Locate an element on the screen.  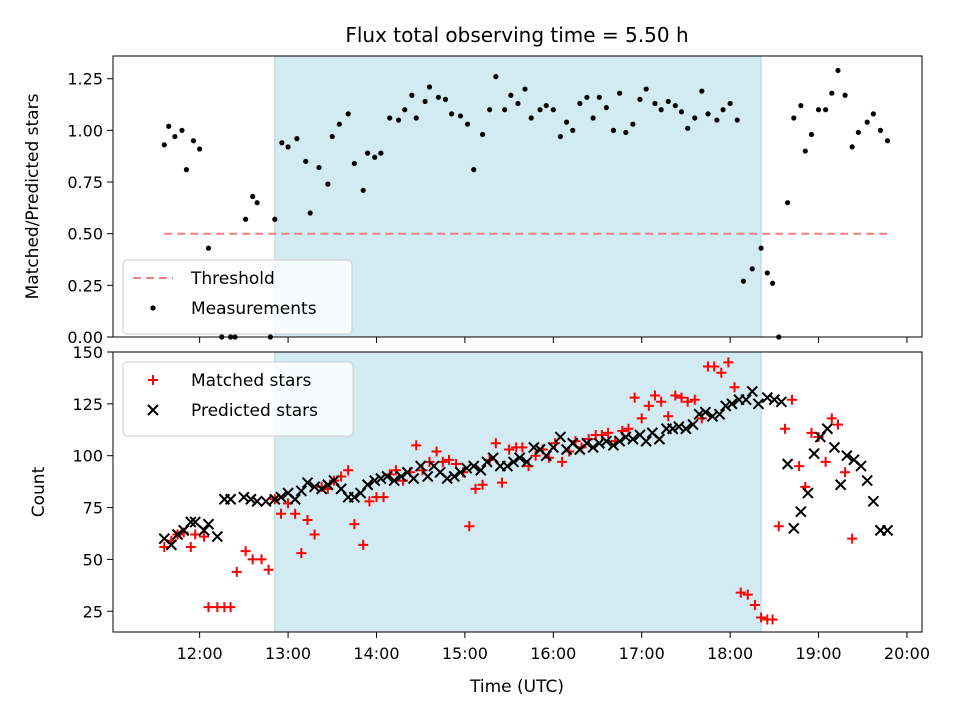
y-tick-label: 25 is located at coordinates (93, 611).